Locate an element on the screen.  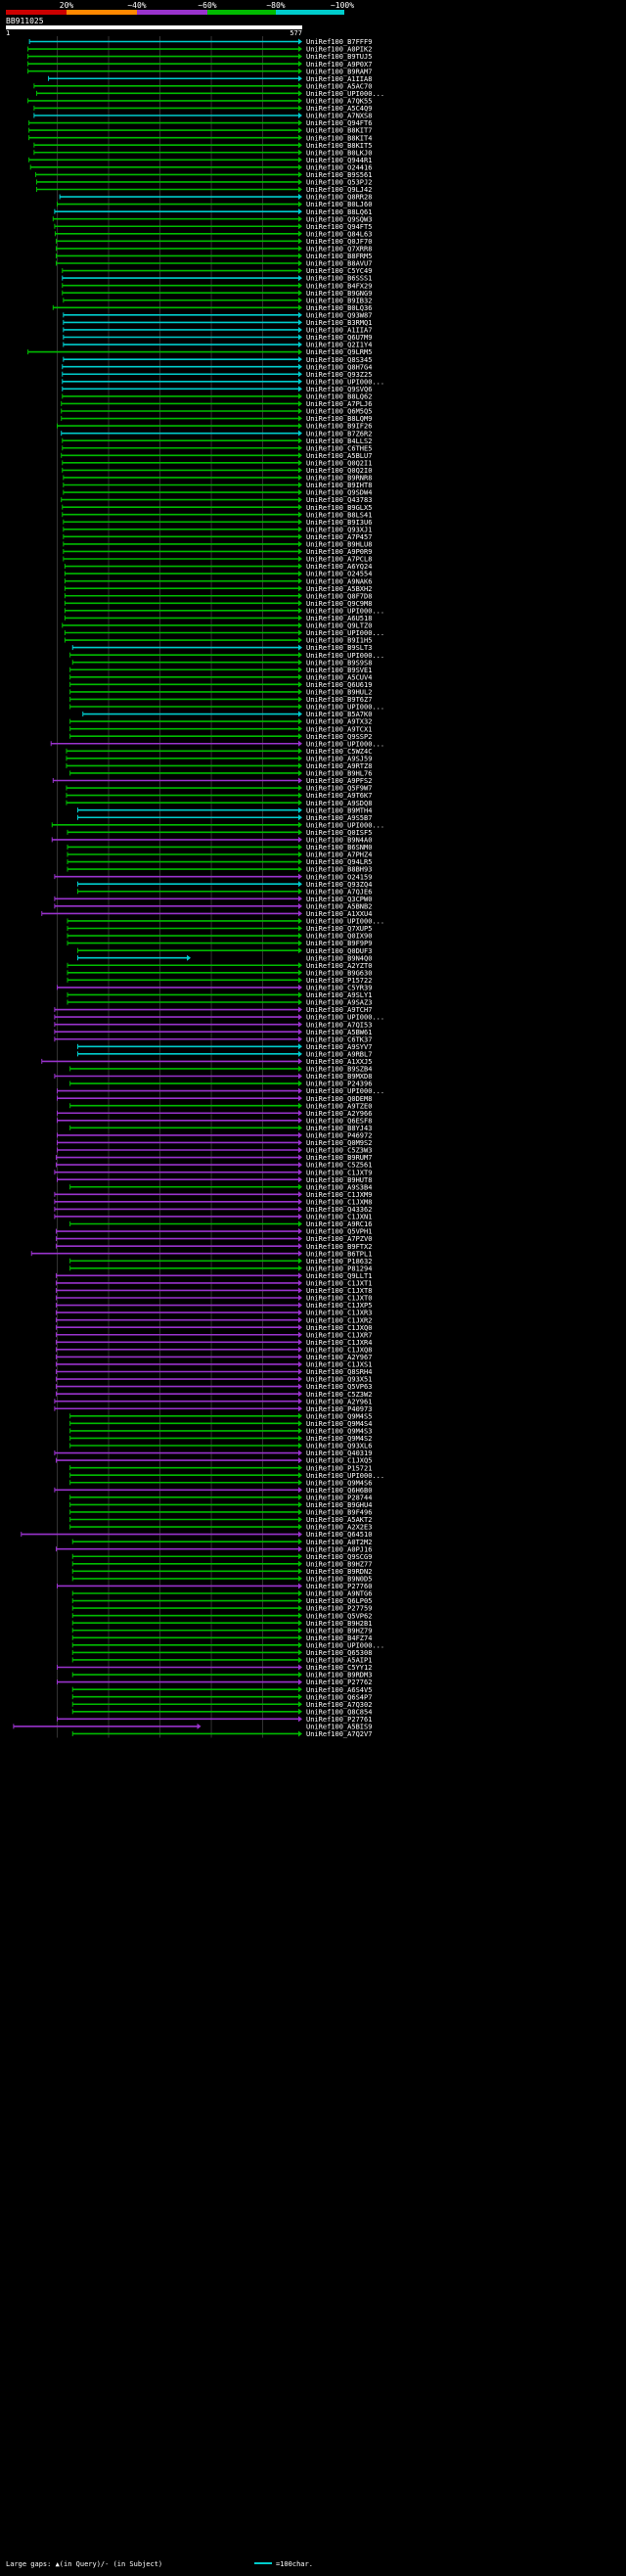
hit-label: UniRef100_B7FFF9 is located at coordinates (339, 42).